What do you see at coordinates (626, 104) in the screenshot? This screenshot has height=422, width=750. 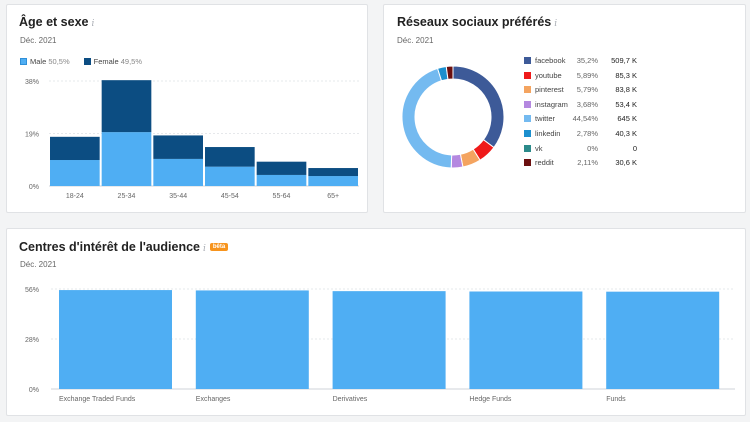 I see `legend-value: 53,4 K` at bounding box center [626, 104].